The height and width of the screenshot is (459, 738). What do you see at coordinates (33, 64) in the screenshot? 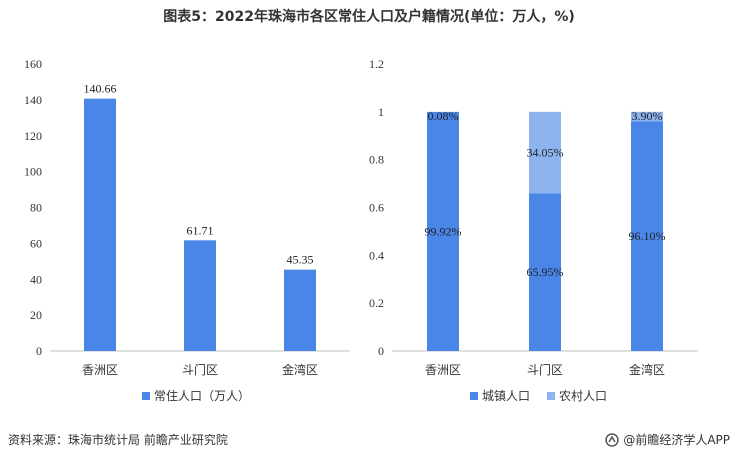
I see `y-tick-label: 160` at bounding box center [33, 64].